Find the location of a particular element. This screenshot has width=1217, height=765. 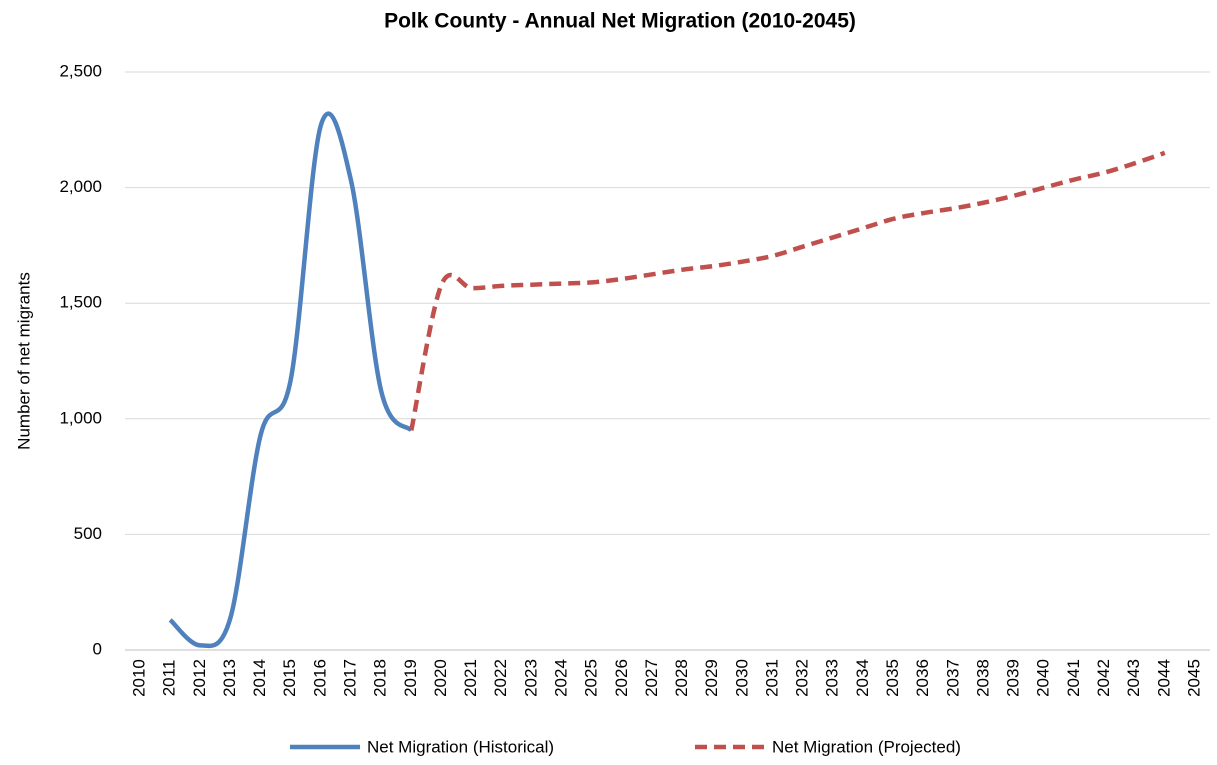

x-tick-label: 2031 is located at coordinates (771, 678).